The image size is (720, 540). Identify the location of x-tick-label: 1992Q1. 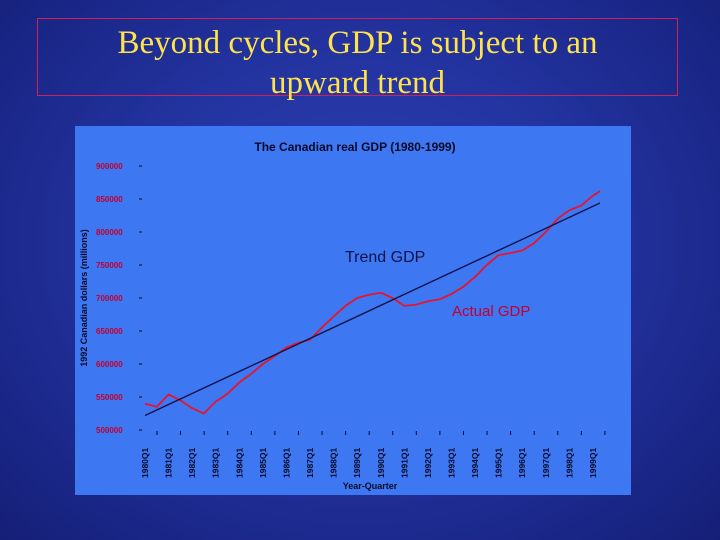
(428, 462).